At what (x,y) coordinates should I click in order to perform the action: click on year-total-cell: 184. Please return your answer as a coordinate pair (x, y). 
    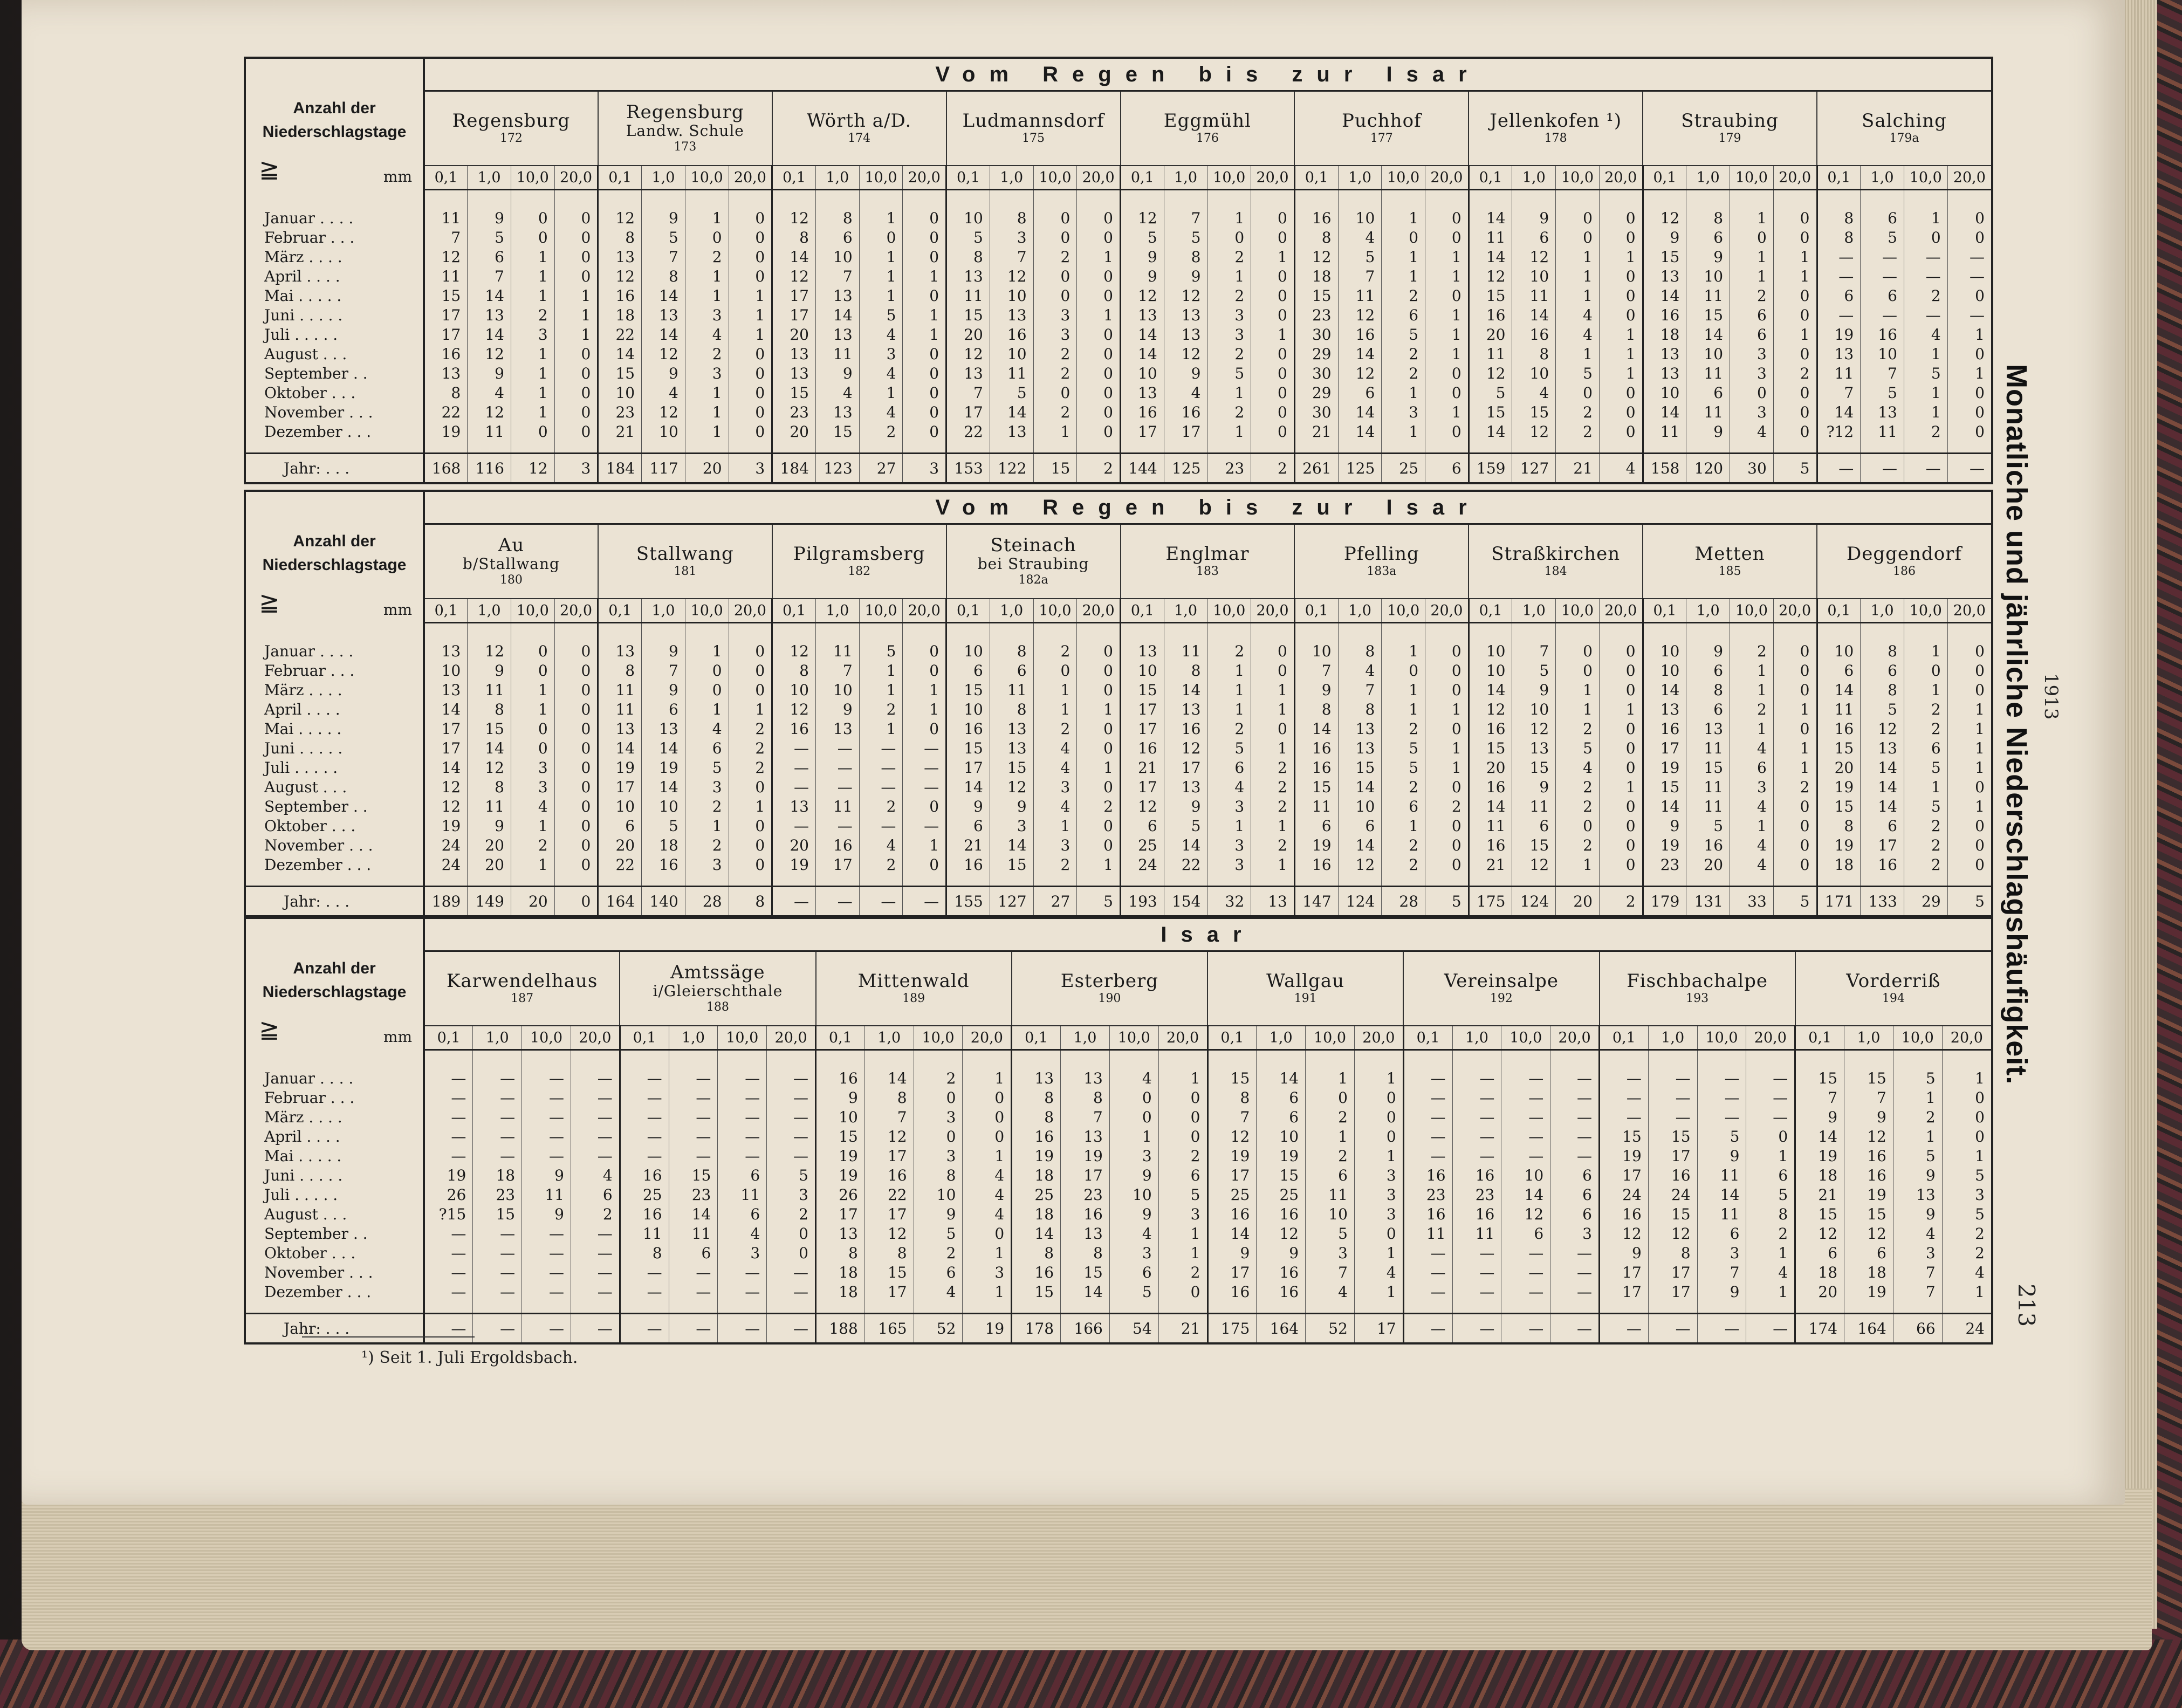
    Looking at the image, I should click on (619, 467).